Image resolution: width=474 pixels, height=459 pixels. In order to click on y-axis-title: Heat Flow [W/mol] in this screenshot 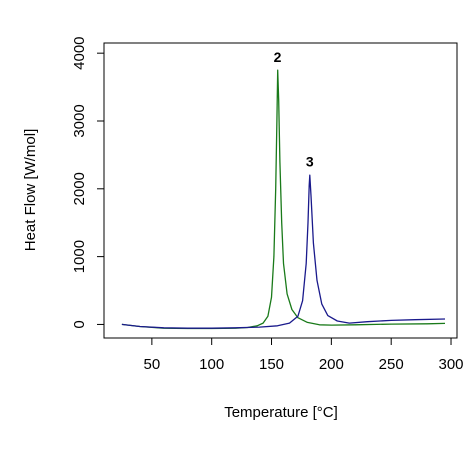, I will do `click(30, 190)`.